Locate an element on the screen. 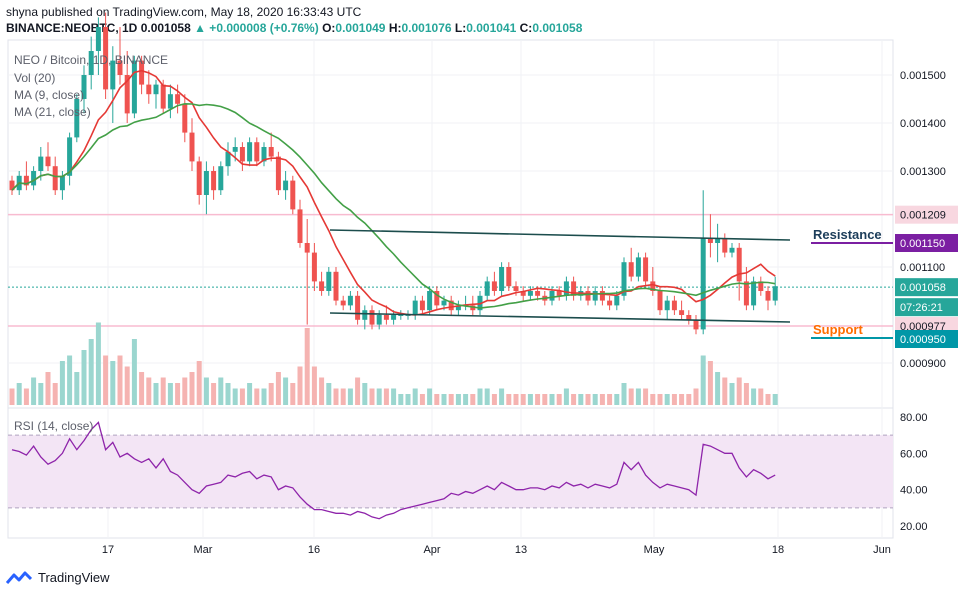  high-value: 0.001076 is located at coordinates (426, 28).